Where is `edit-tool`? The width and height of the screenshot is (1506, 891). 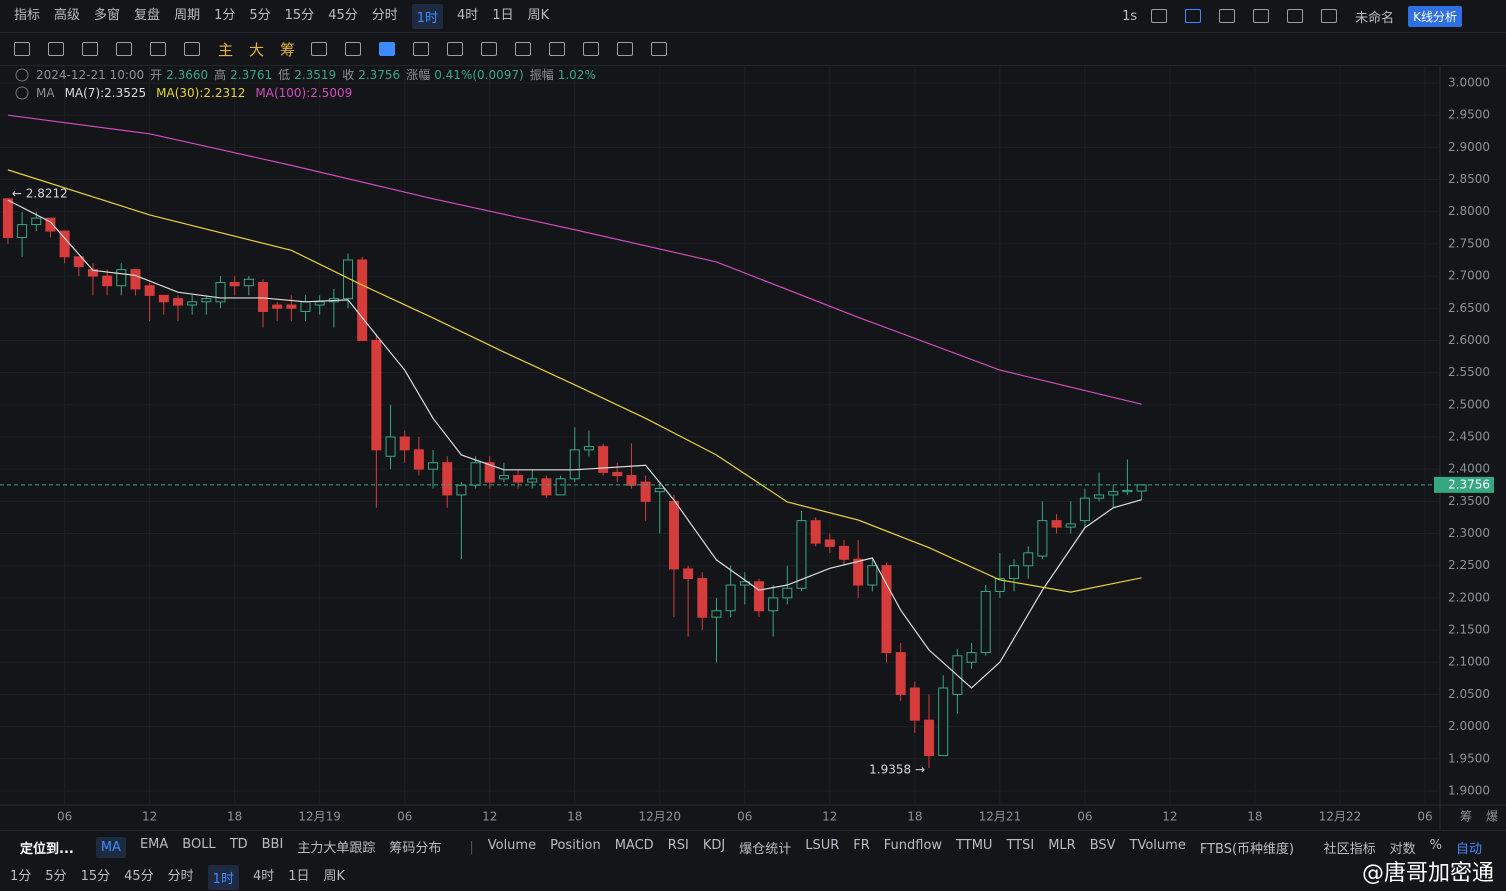
edit-tool is located at coordinates (557, 49).